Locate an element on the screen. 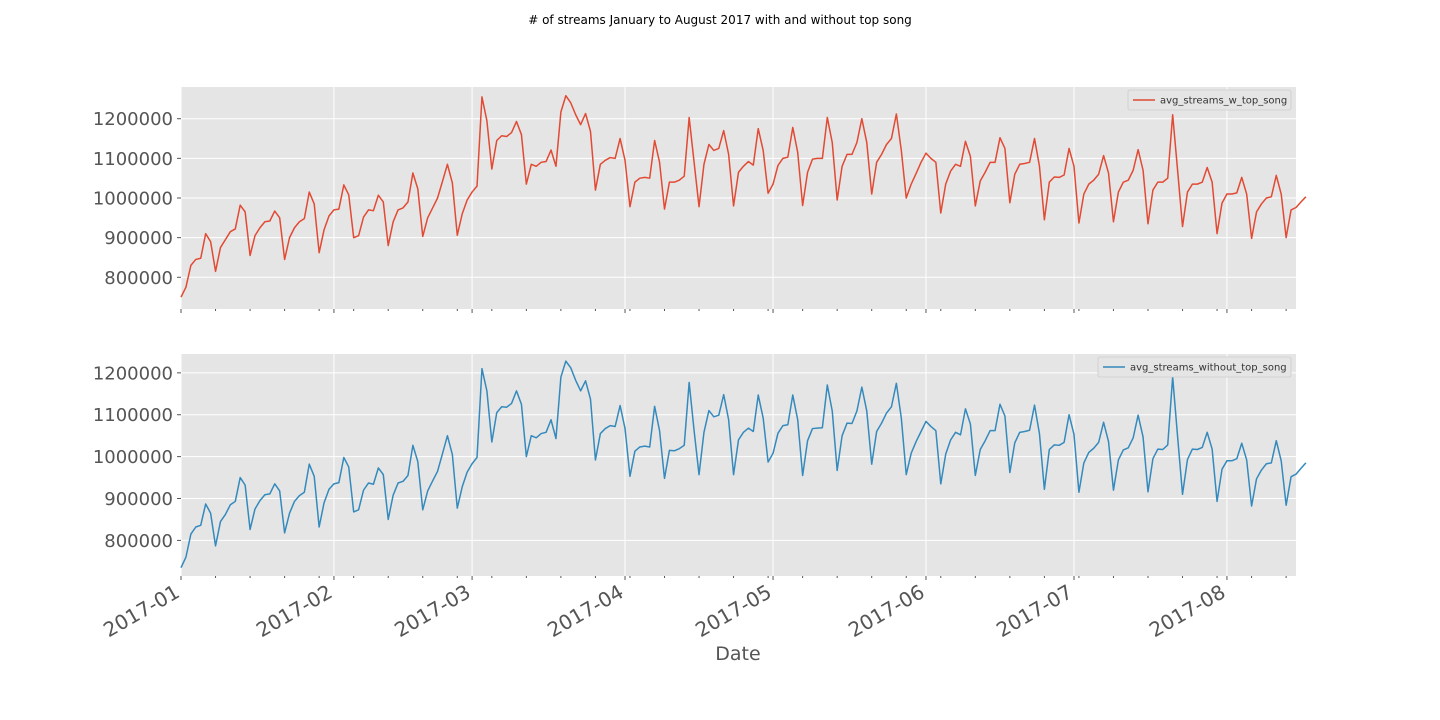 This screenshot has height=720, width=1440. bottom-subplot-legend: avg_streams_without_top_song is located at coordinates (1194, 367).